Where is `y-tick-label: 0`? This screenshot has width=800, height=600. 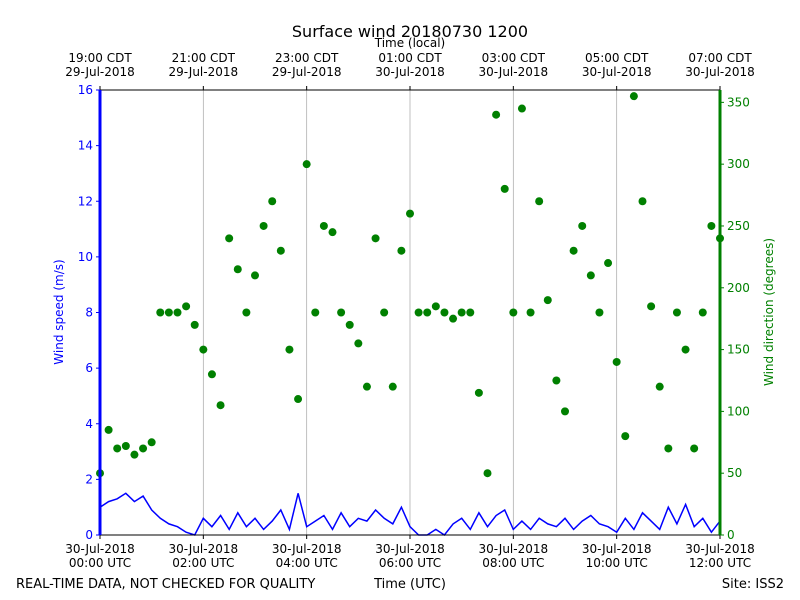
y-tick-label: 0 is located at coordinates (89, 535).